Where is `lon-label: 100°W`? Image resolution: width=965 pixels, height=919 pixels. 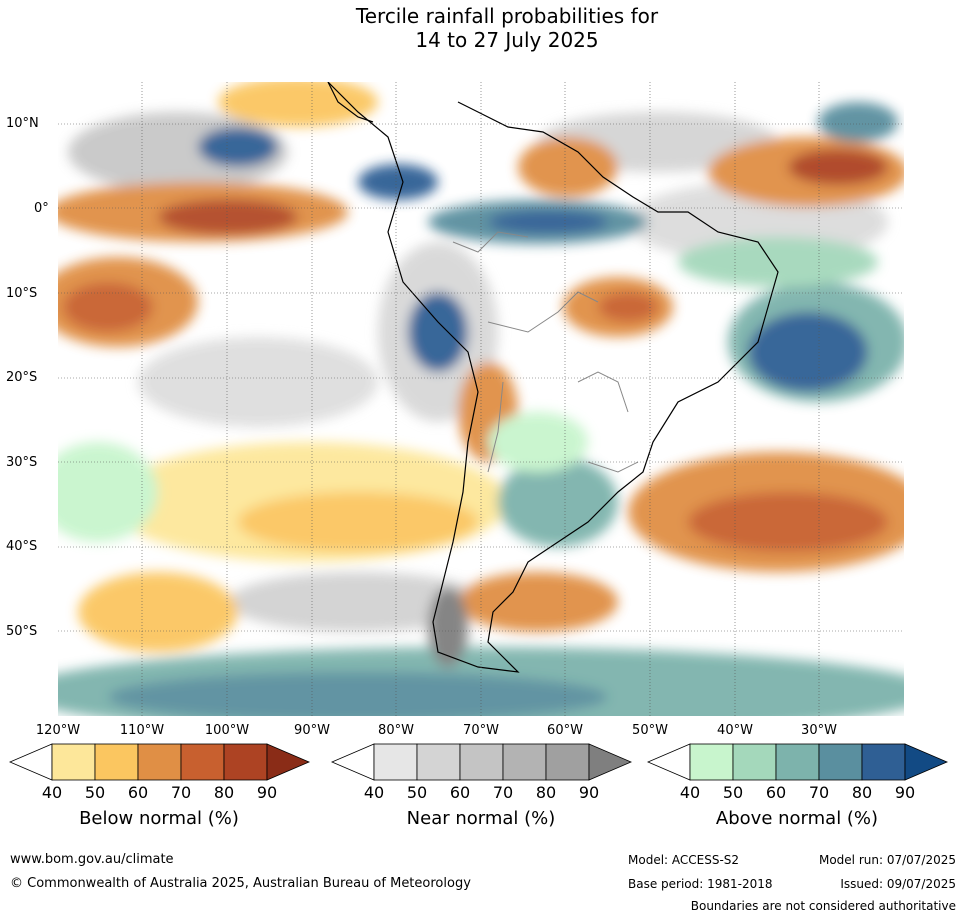 lon-label: 100°W is located at coordinates (227, 730).